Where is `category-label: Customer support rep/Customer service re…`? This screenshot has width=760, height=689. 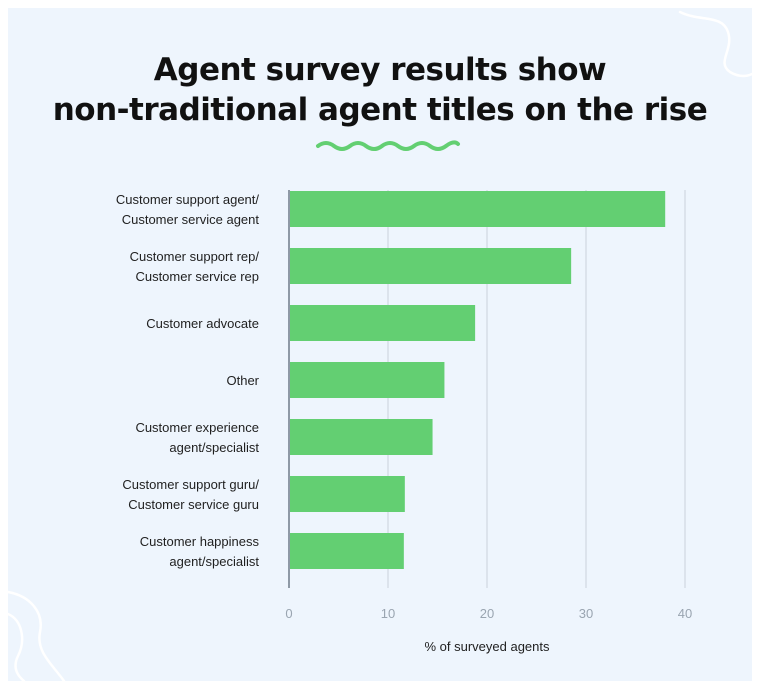 category-label: Customer support rep/Customer service re… is located at coordinates (195, 266).